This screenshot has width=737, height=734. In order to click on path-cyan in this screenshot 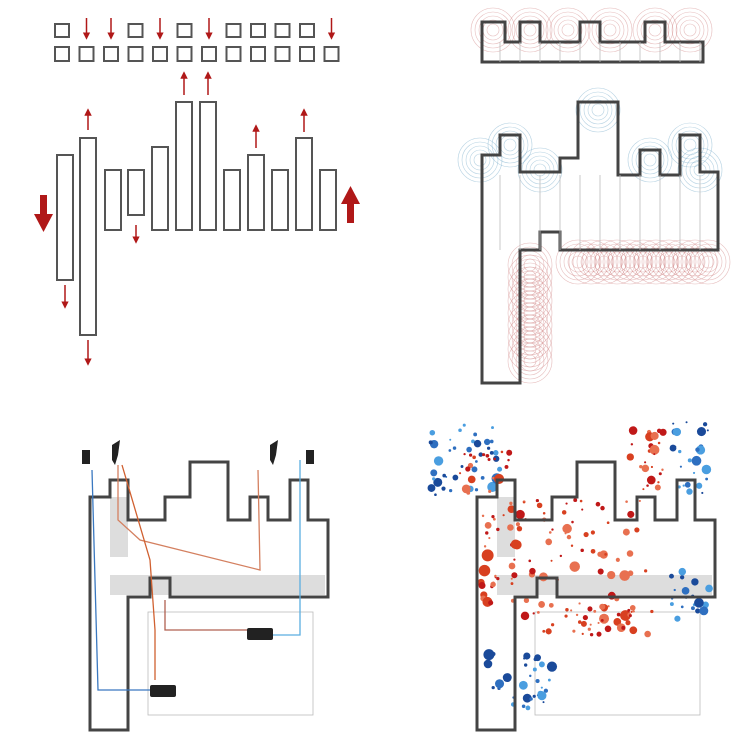, I will do `click(285, 548)`.